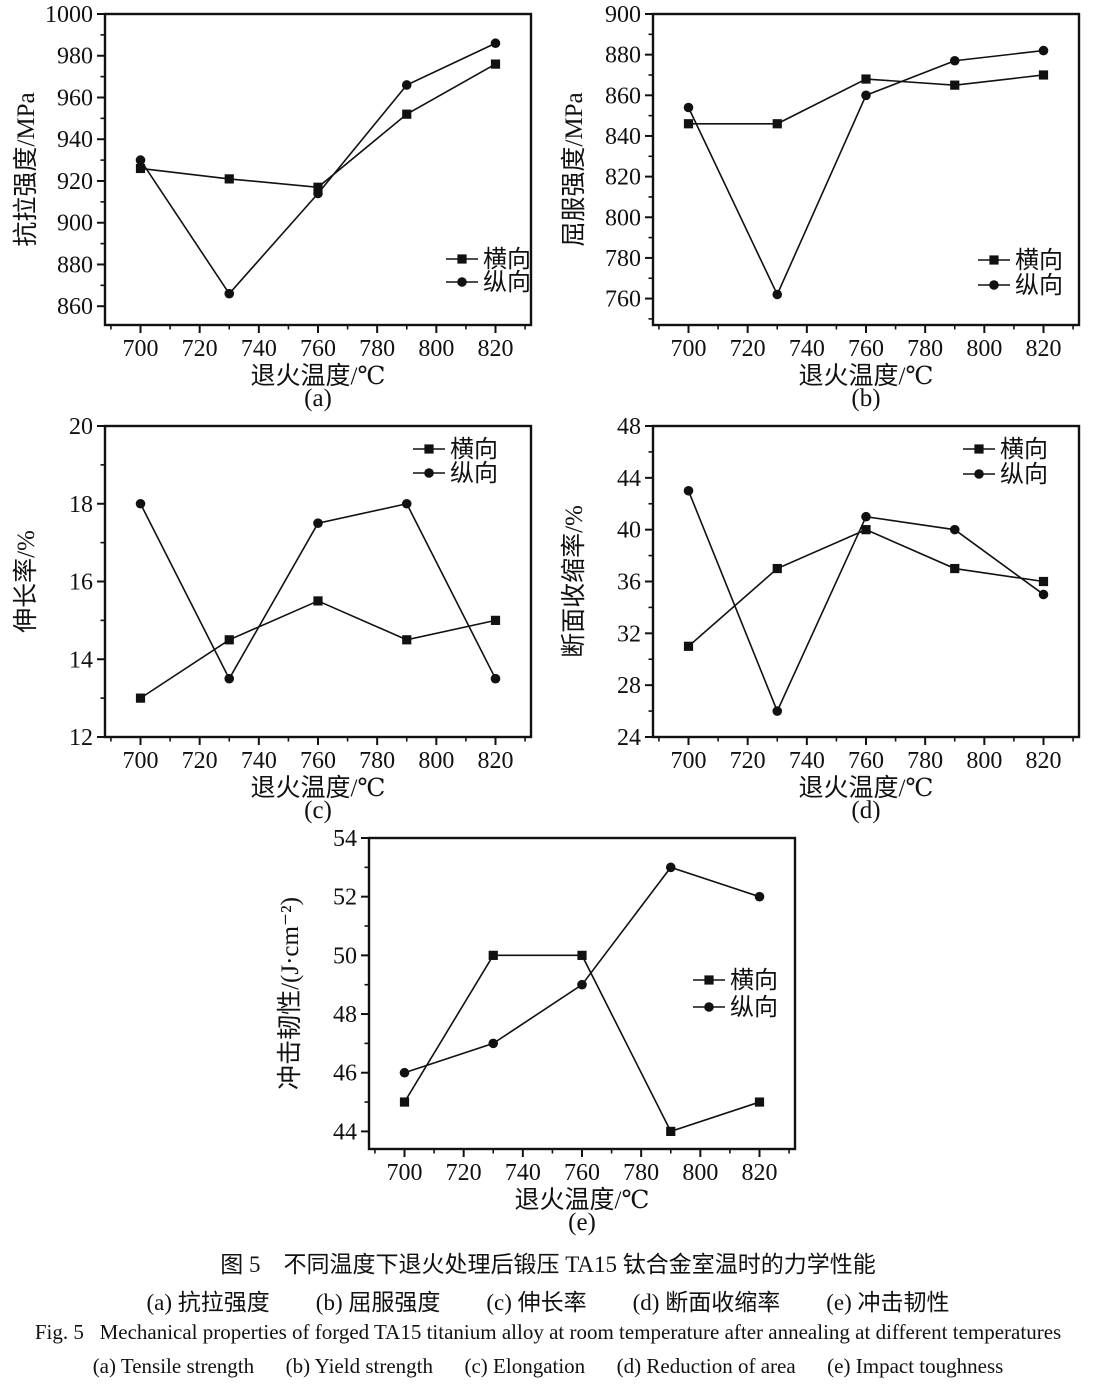 The image size is (1096, 1390). I want to click on chart-sublabel: (e), so click(582, 1222).